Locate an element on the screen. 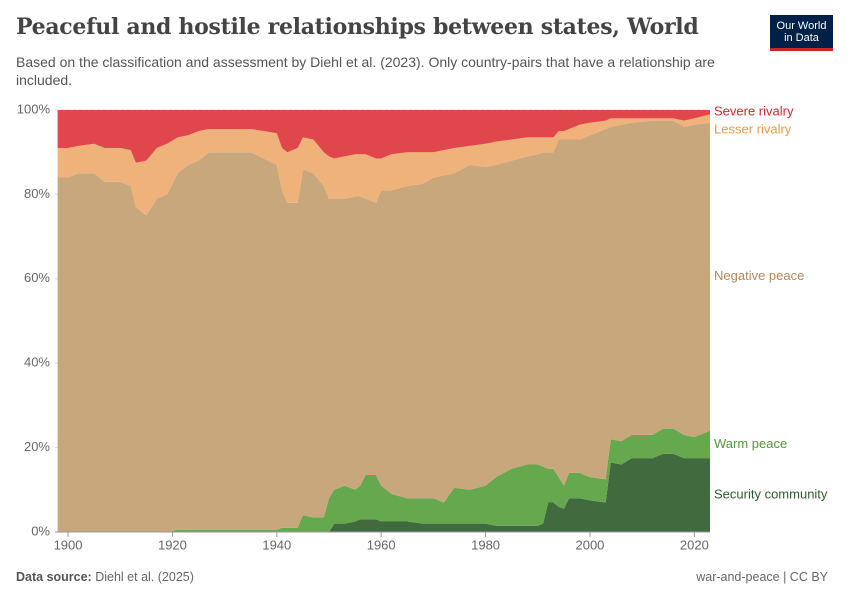  logo-line: Our World is located at coordinates (801, 26).